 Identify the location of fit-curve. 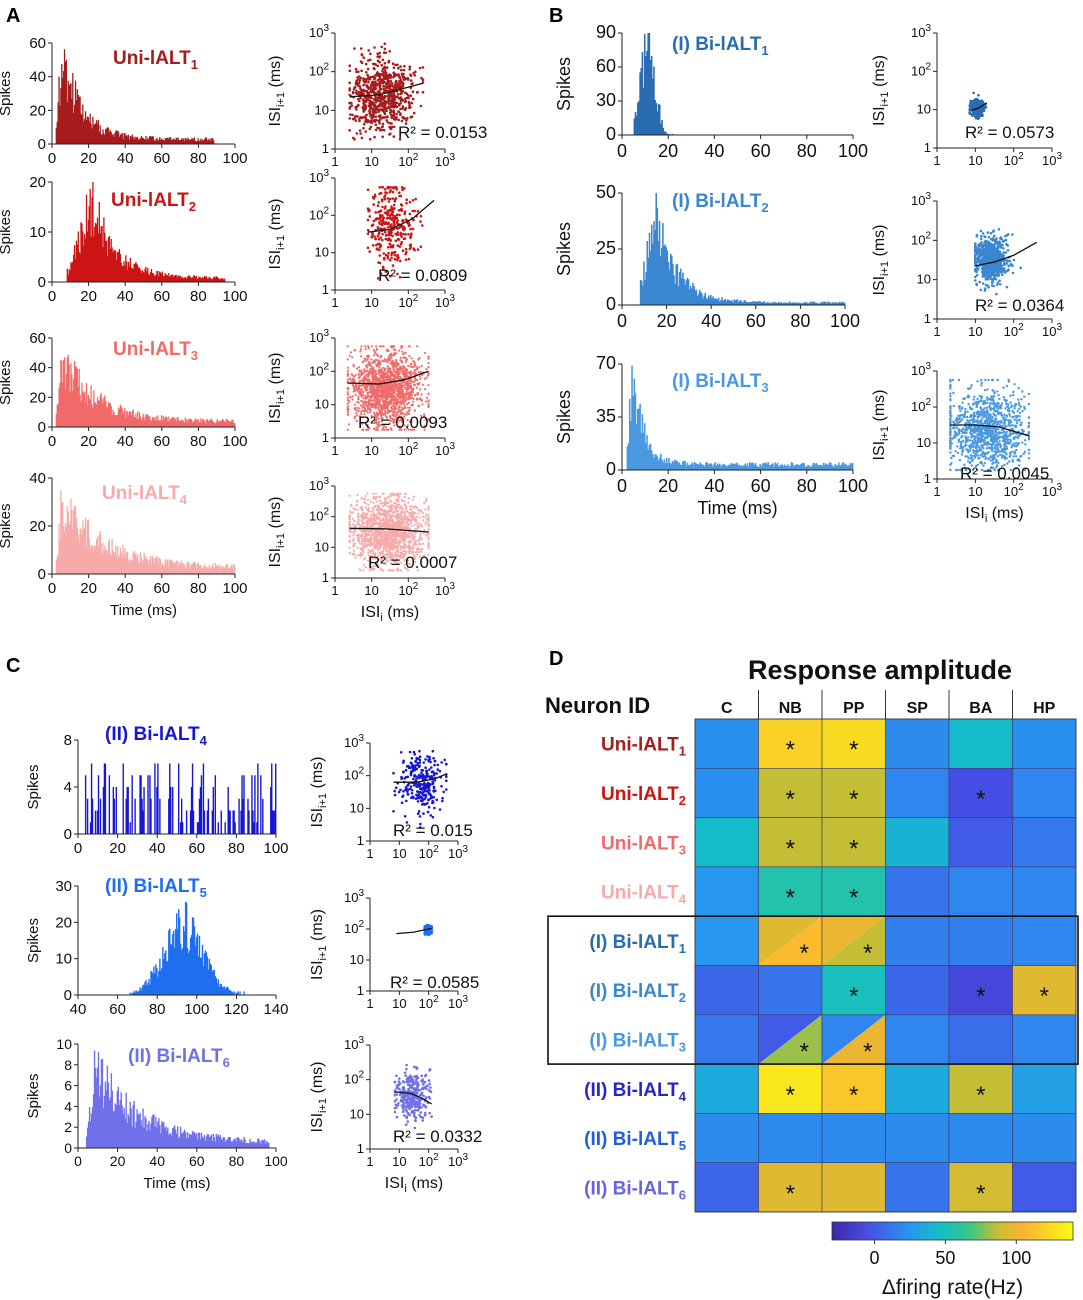
(386, 90).